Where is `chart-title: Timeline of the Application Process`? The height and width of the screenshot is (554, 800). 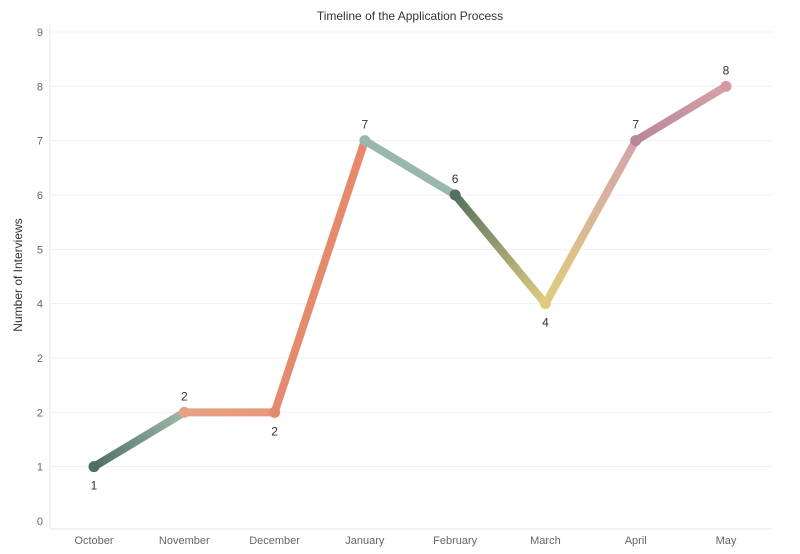 chart-title: Timeline of the Application Process is located at coordinates (410, 16).